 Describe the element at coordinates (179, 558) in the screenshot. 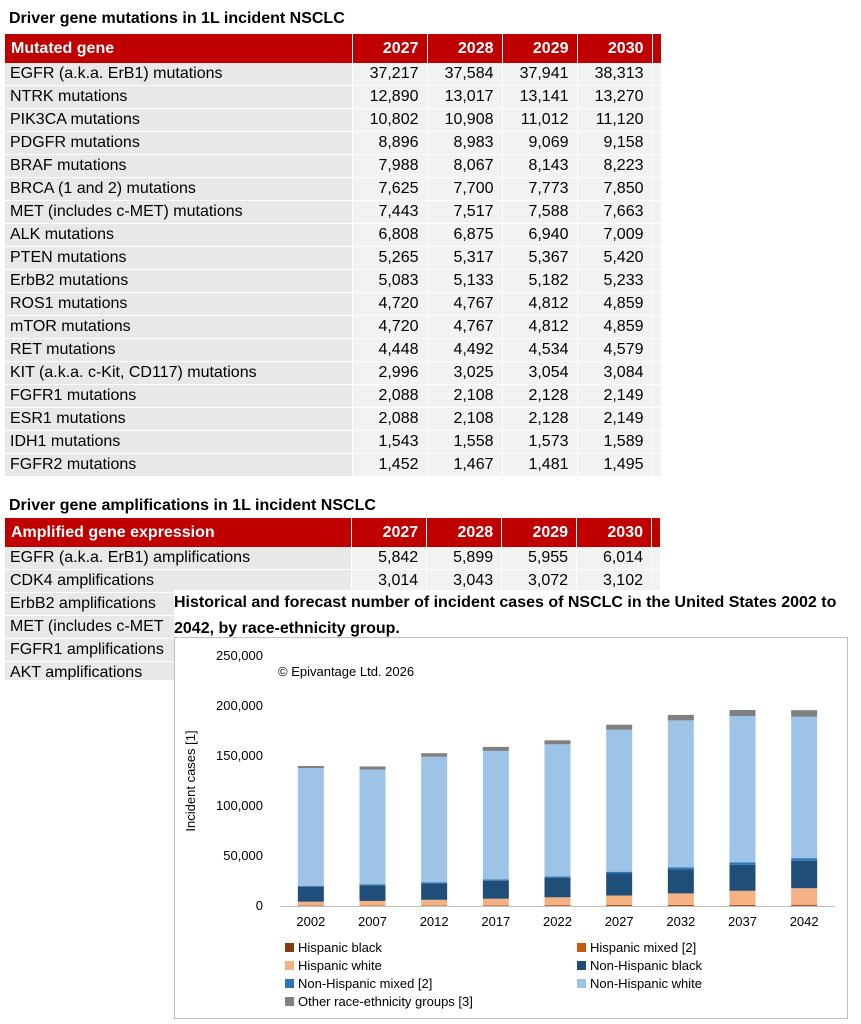

I see `gene-name: EGFR (a.k.a. ErB1) amplifications` at that location.